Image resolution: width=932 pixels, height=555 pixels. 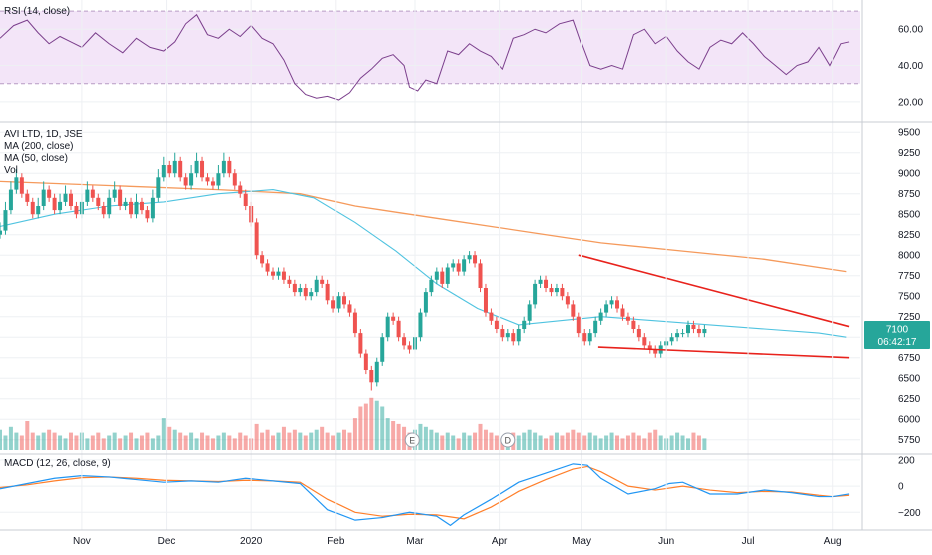 What do you see at coordinates (412, 440) in the screenshot?
I see `event-marker` at bounding box center [412, 440].